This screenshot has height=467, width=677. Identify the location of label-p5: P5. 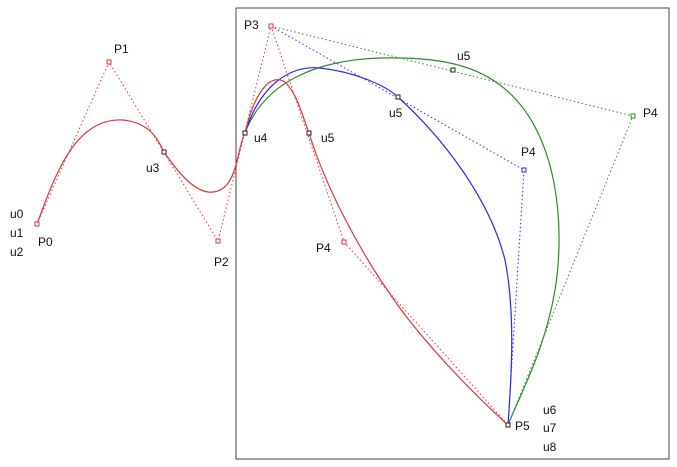
(522, 426).